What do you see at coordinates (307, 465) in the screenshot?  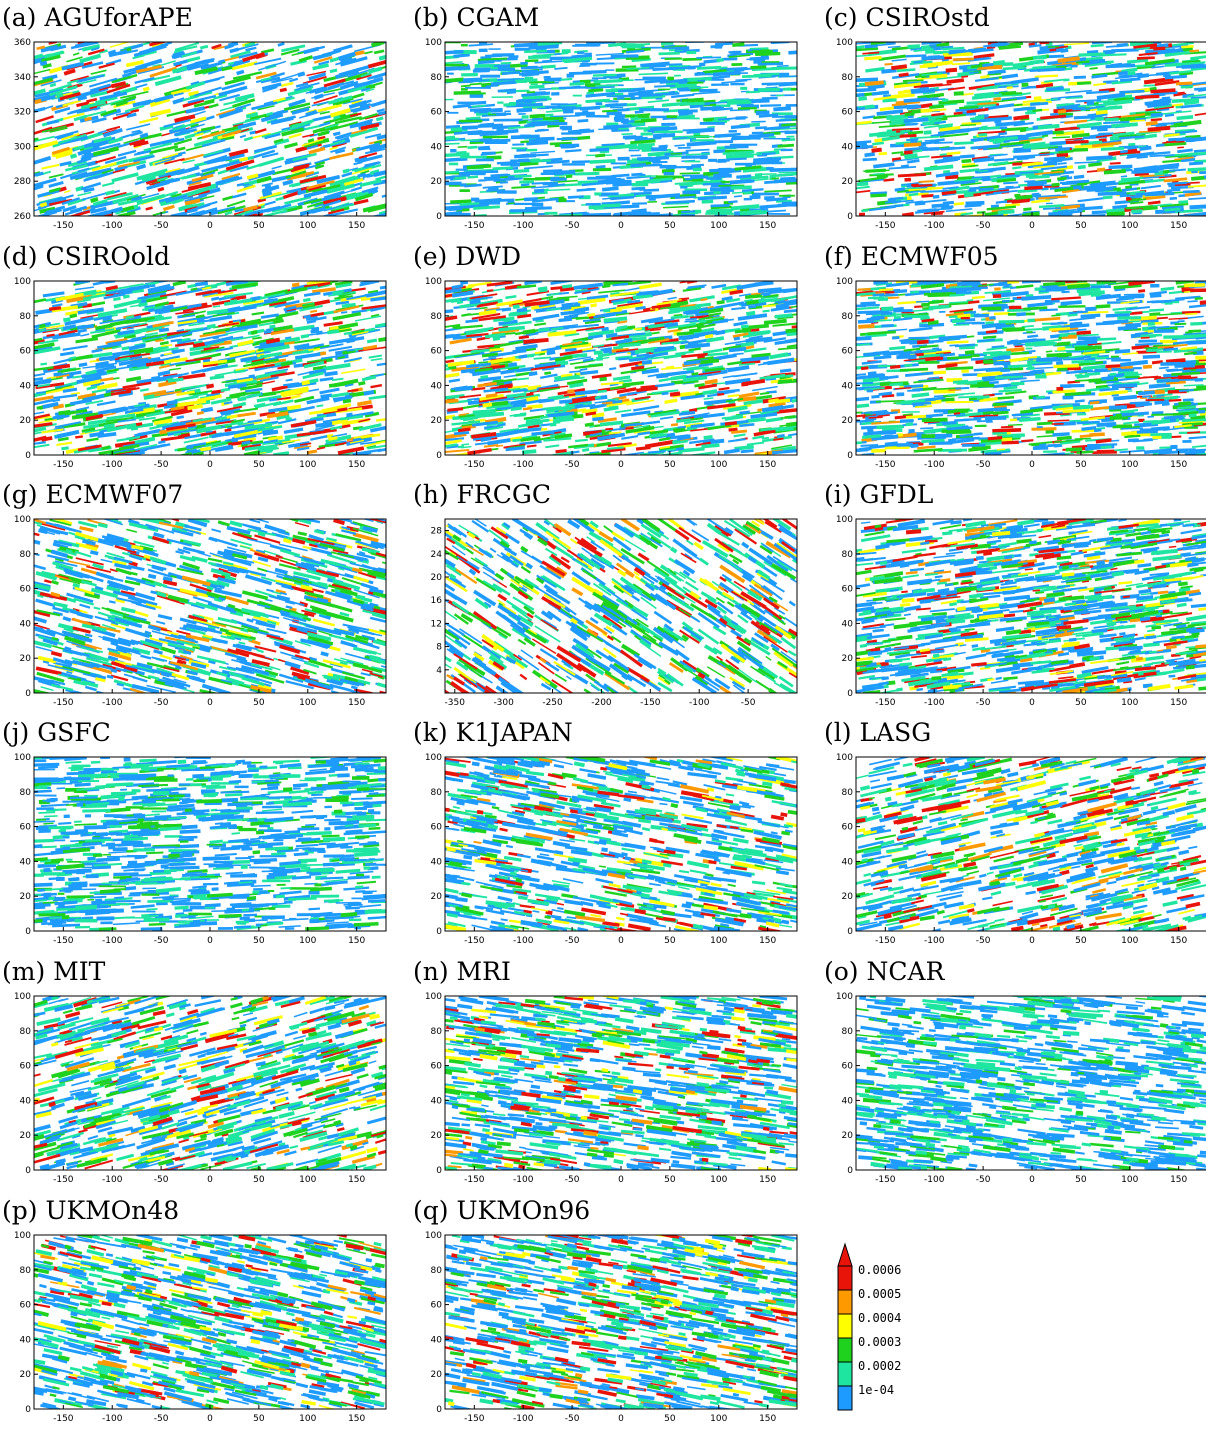 I see `x-tick-label: 100` at bounding box center [307, 465].